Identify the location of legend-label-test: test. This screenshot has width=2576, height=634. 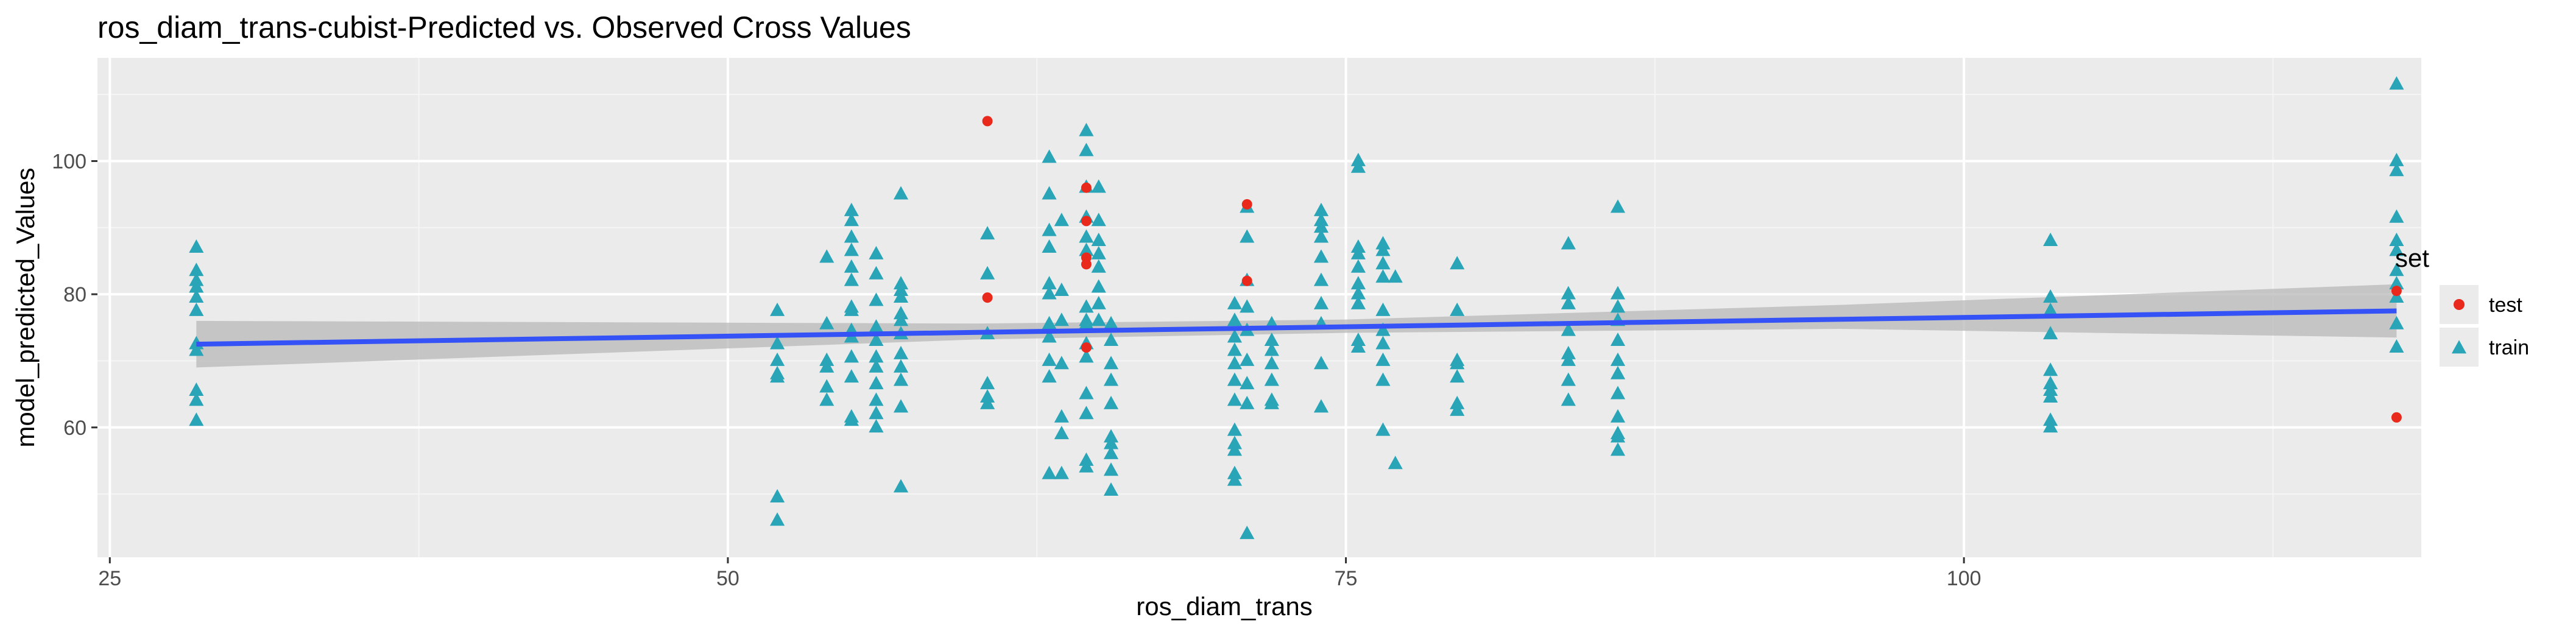
(2506, 305).